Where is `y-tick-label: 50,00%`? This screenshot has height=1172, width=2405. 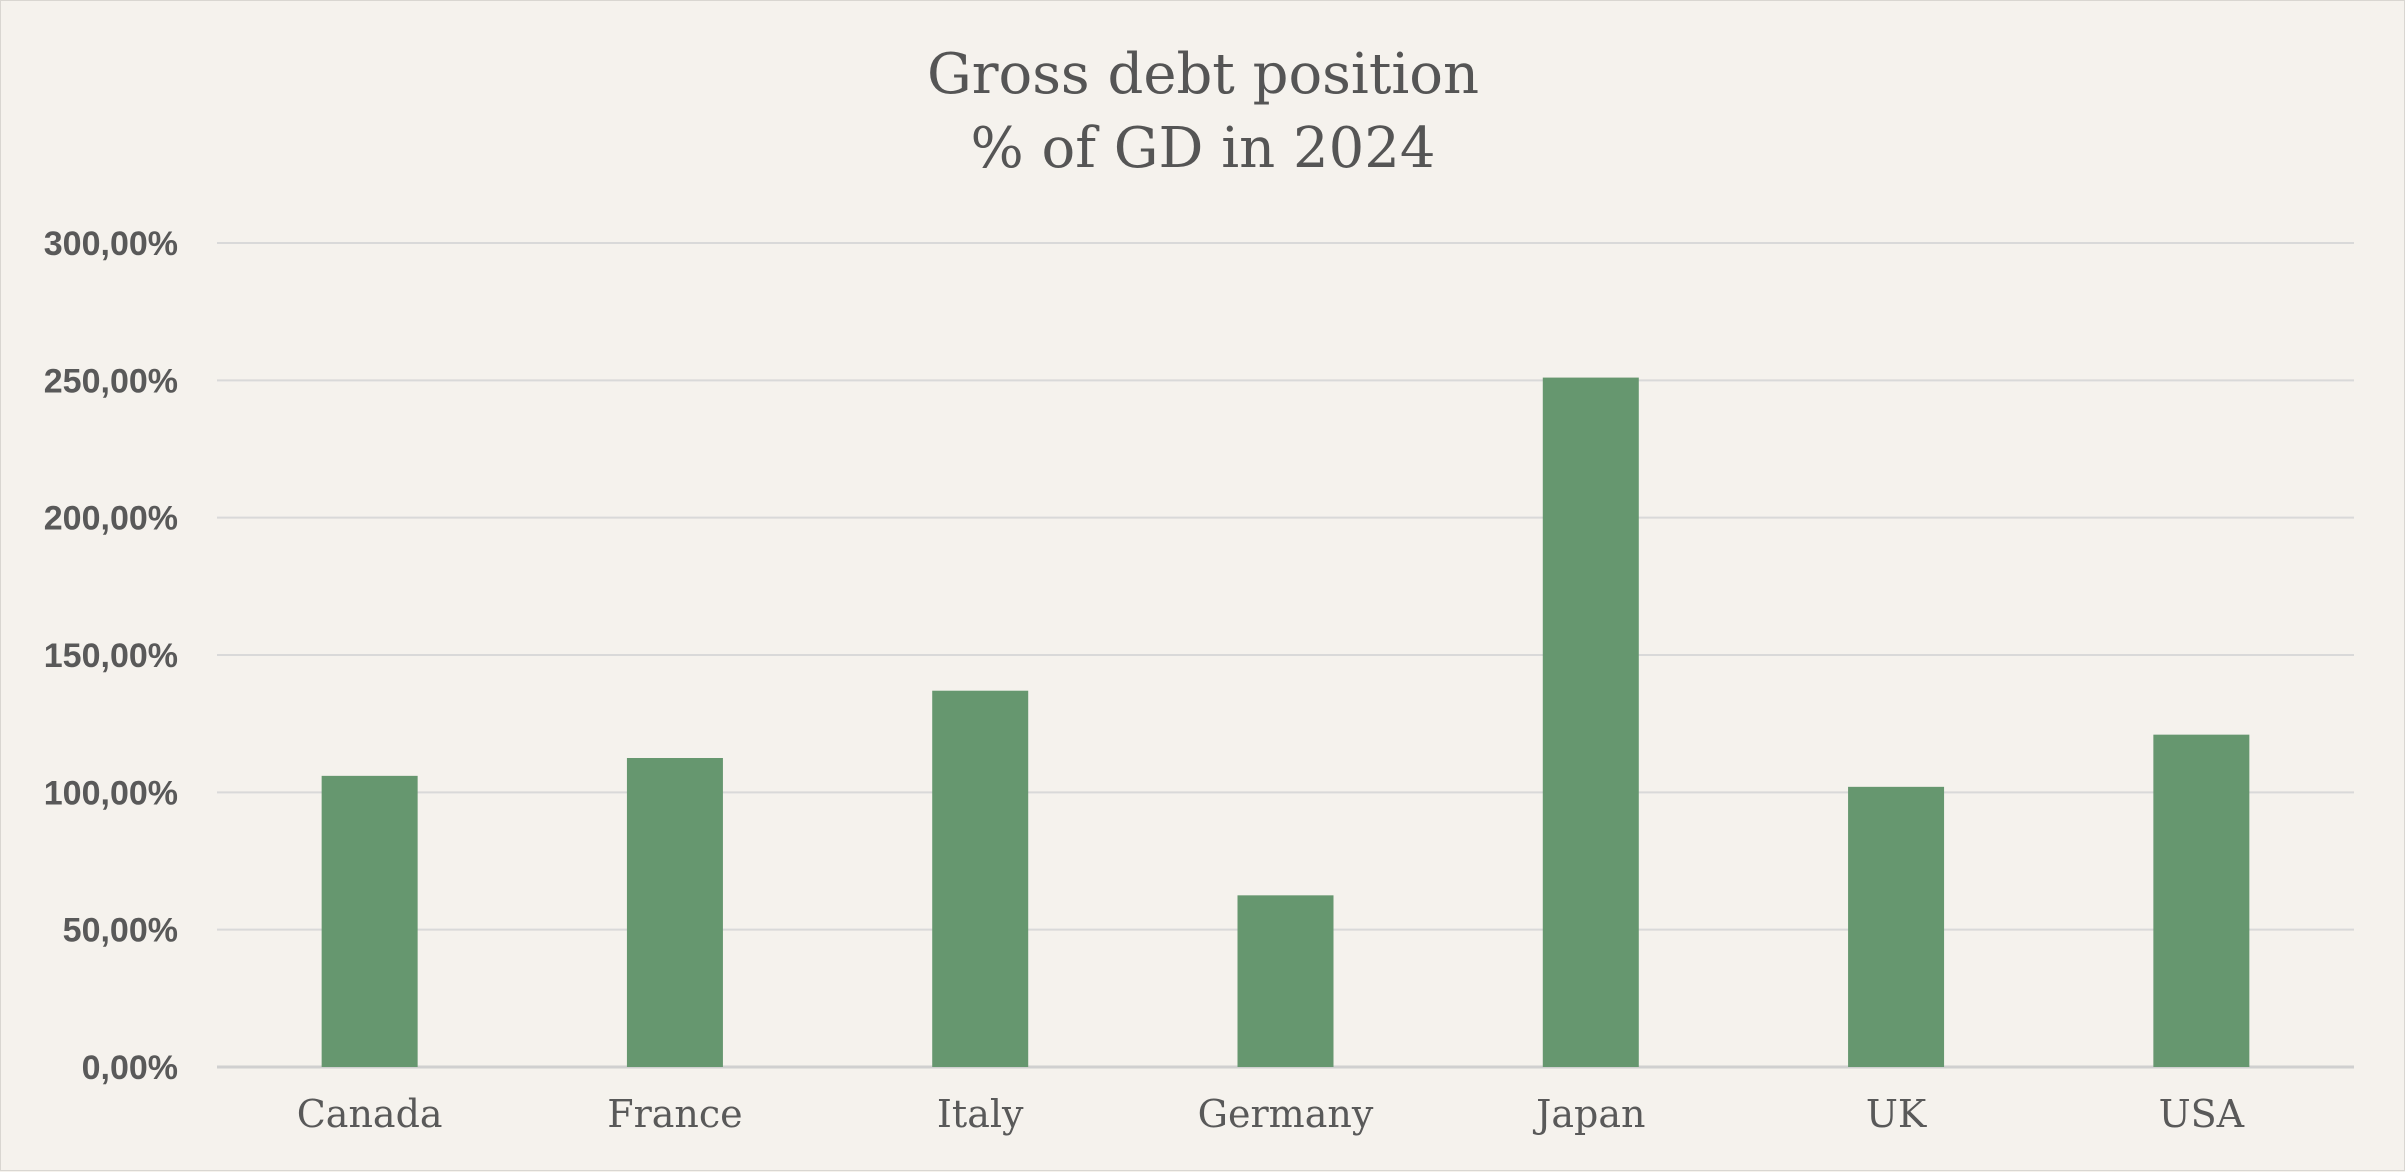
y-tick-label: 50,00% is located at coordinates (120, 931).